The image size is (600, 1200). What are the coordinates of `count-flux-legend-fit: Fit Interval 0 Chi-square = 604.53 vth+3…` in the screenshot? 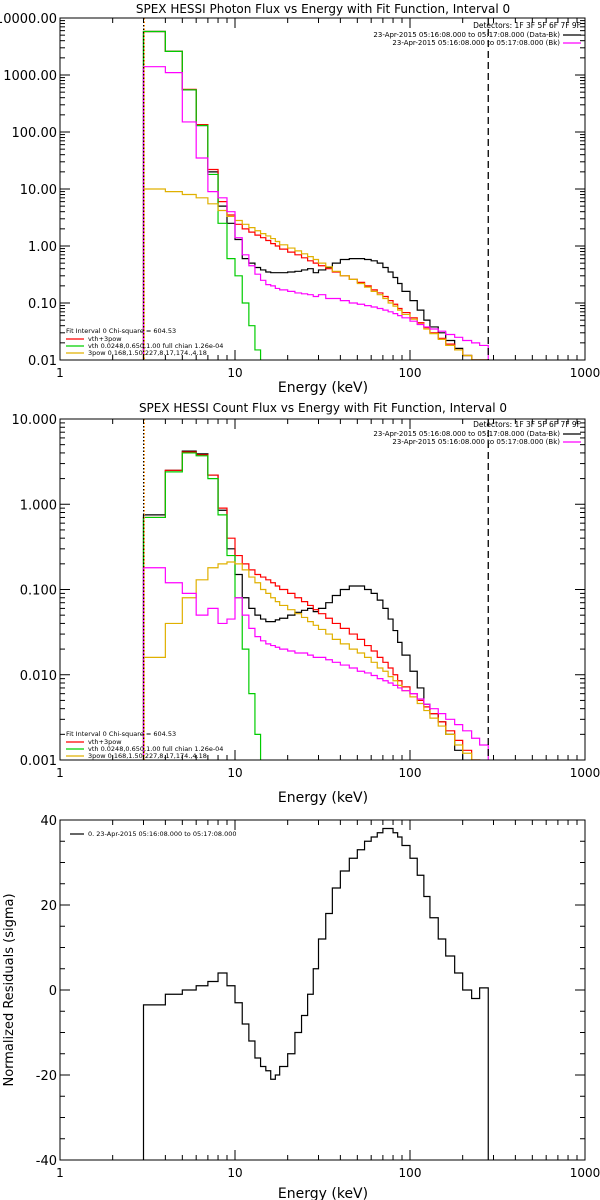 It's located at (144, 745).